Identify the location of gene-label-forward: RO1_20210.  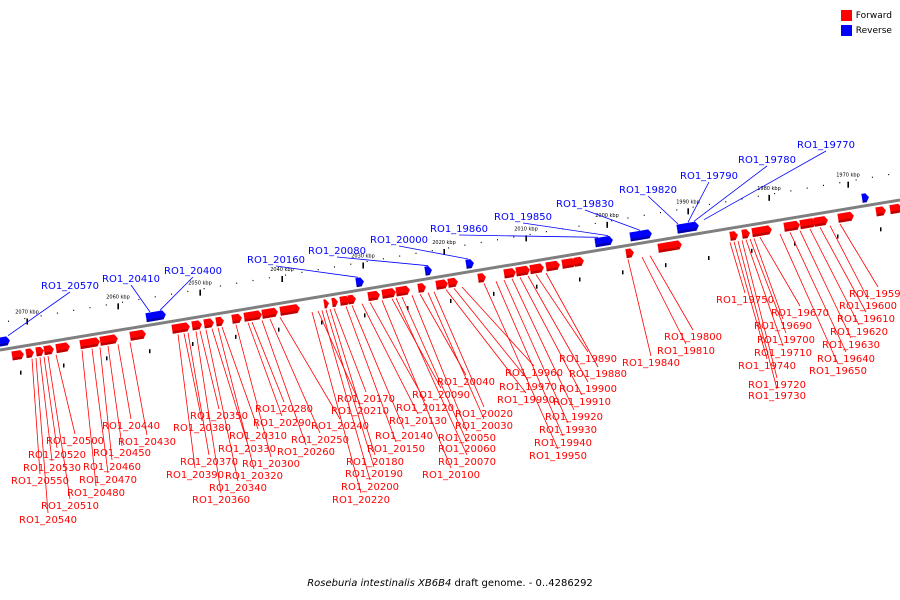
(360, 411).